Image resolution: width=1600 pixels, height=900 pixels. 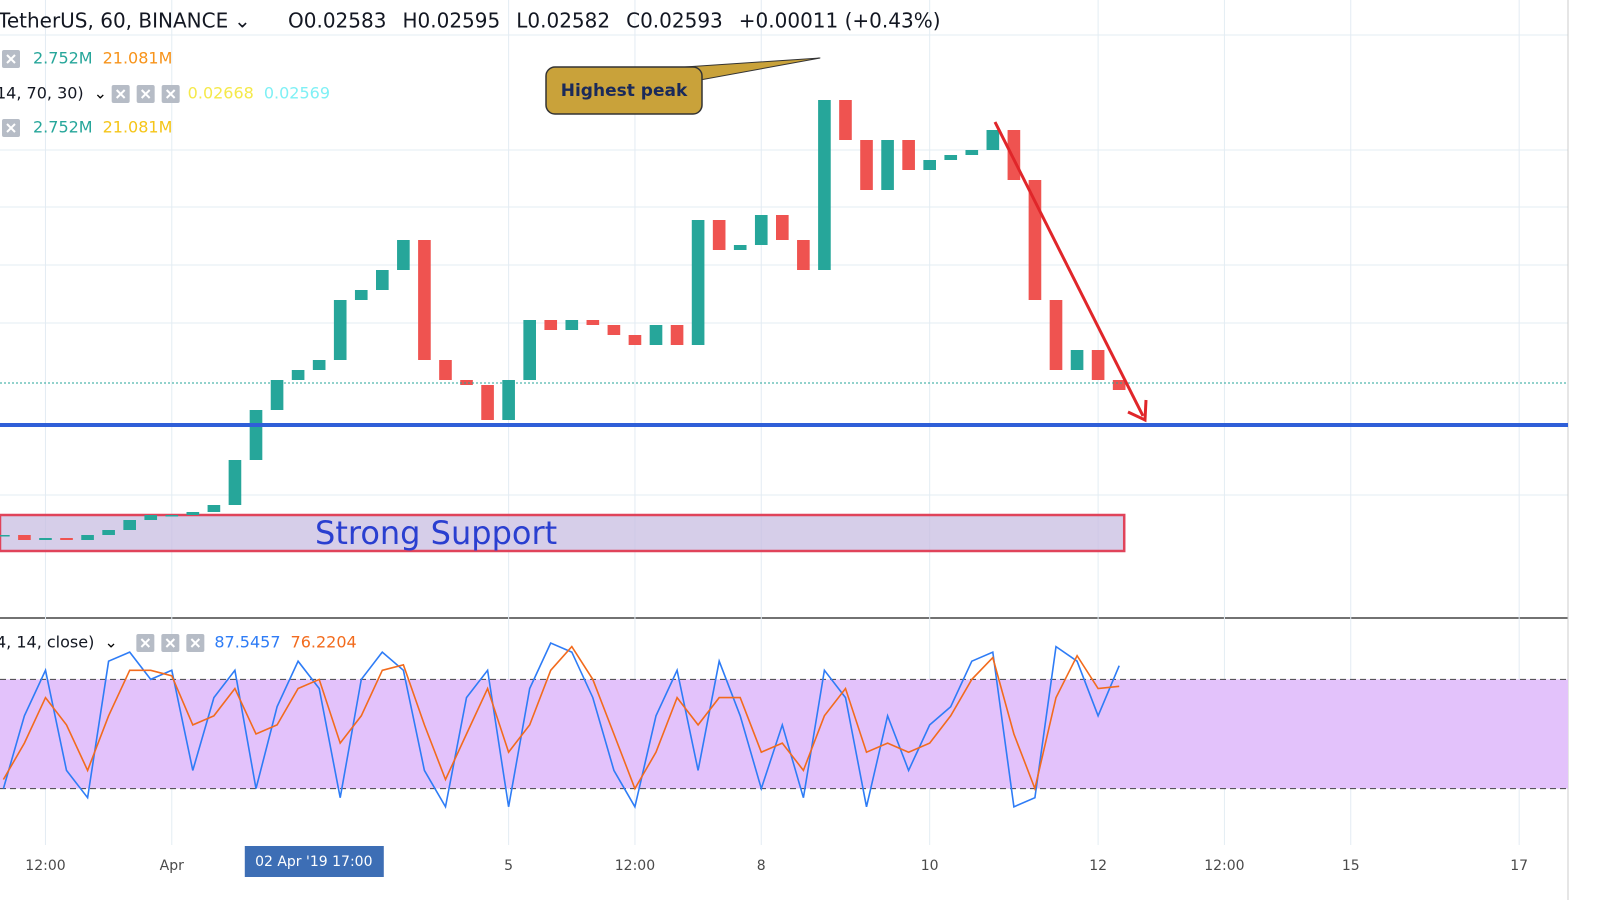 I want to click on callout-box, so click(x=624, y=90).